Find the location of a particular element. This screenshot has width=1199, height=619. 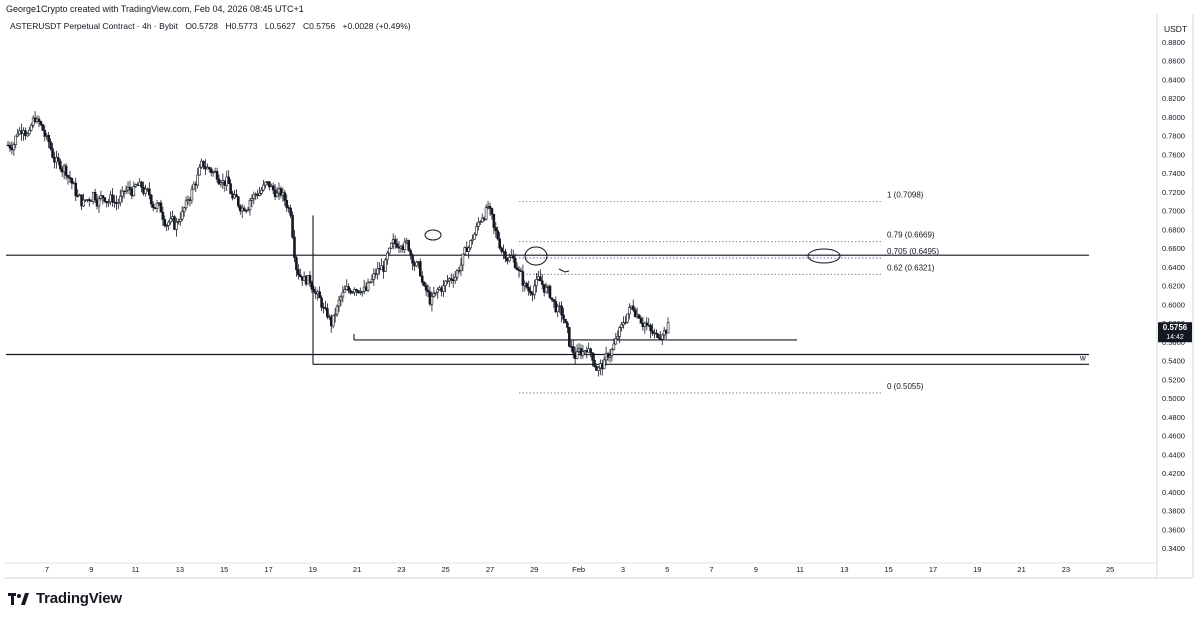

time-tick-label: Feb is located at coordinates (578, 569).